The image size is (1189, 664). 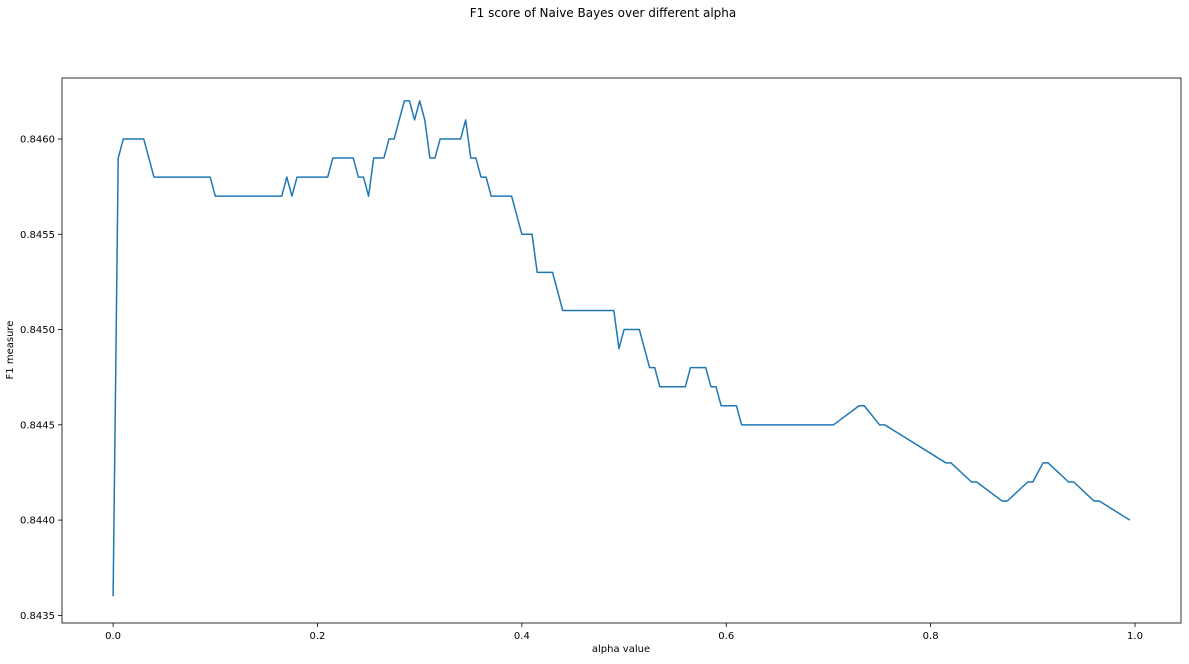 I want to click on x-tick-label: 0.0, so click(x=113, y=636).